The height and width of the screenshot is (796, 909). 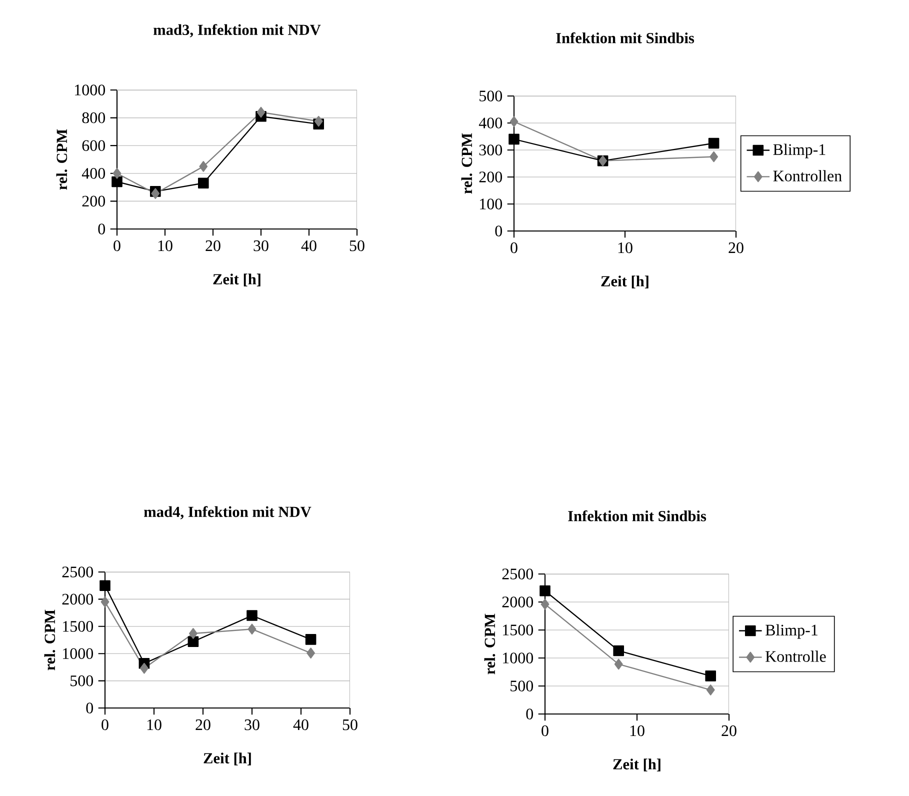 What do you see at coordinates (807, 176) in the screenshot?
I see `legend-label: Kontrollen` at bounding box center [807, 176].